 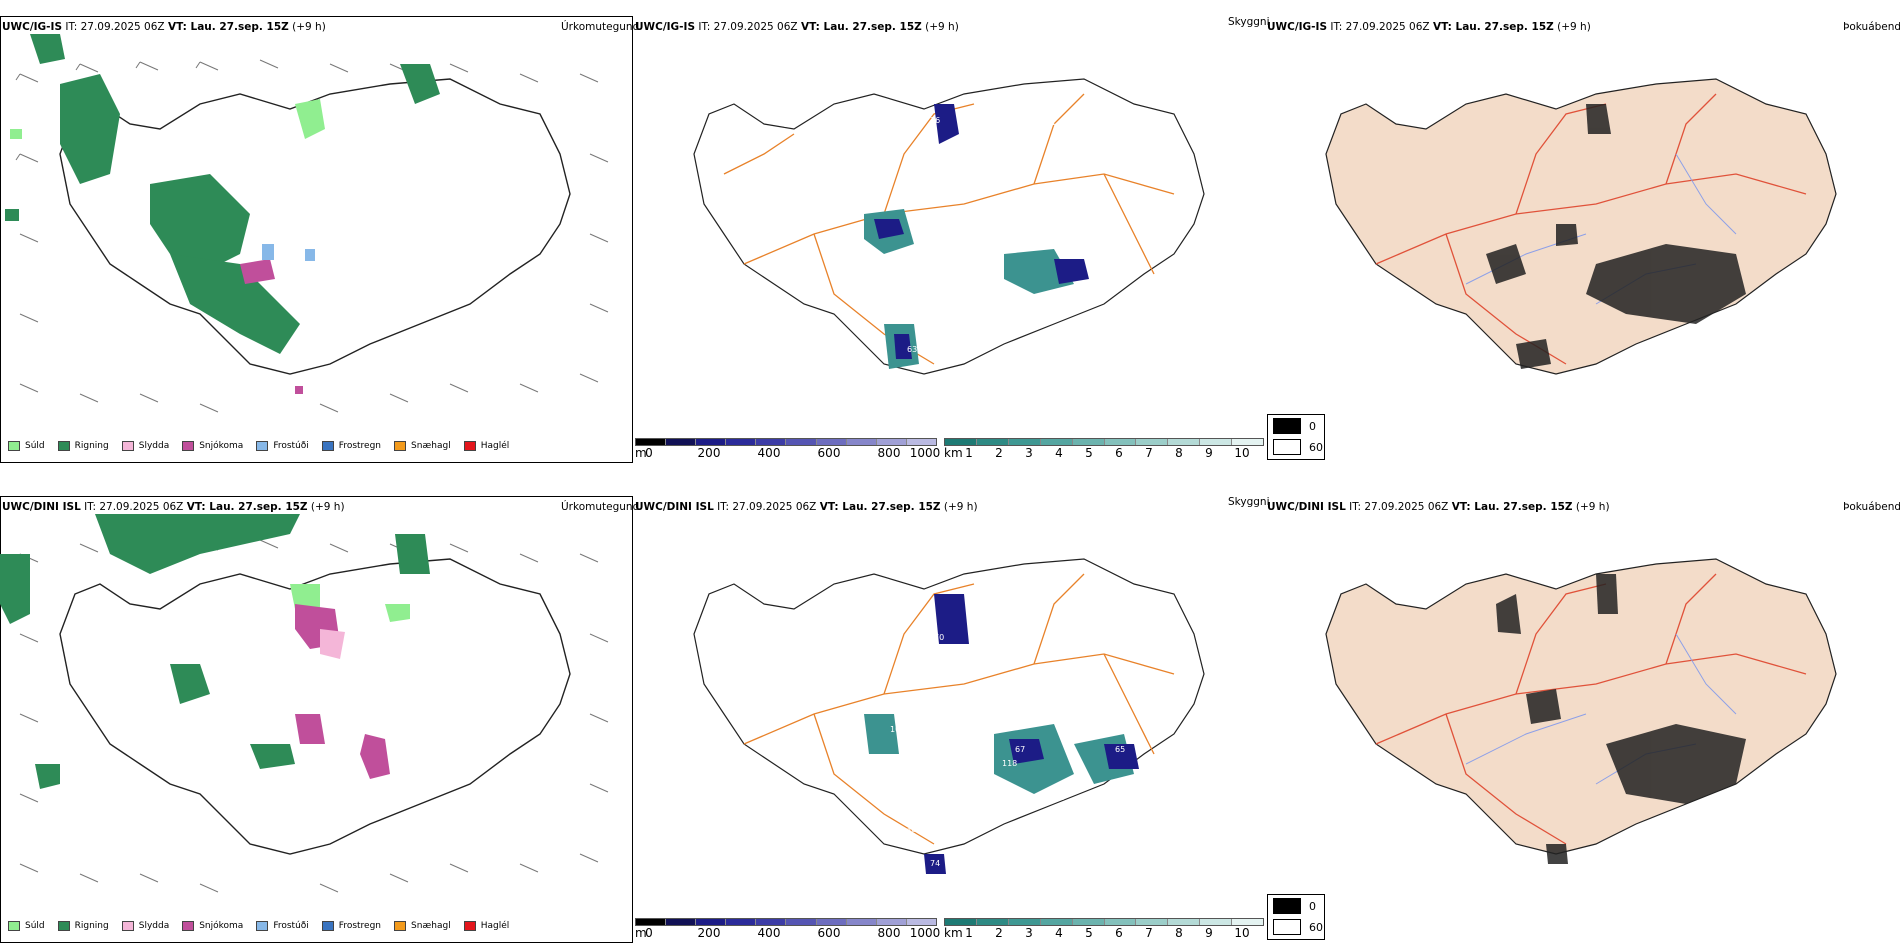 I want to click on model-name: UWC/DINI ISL, so click(x=674, y=507).